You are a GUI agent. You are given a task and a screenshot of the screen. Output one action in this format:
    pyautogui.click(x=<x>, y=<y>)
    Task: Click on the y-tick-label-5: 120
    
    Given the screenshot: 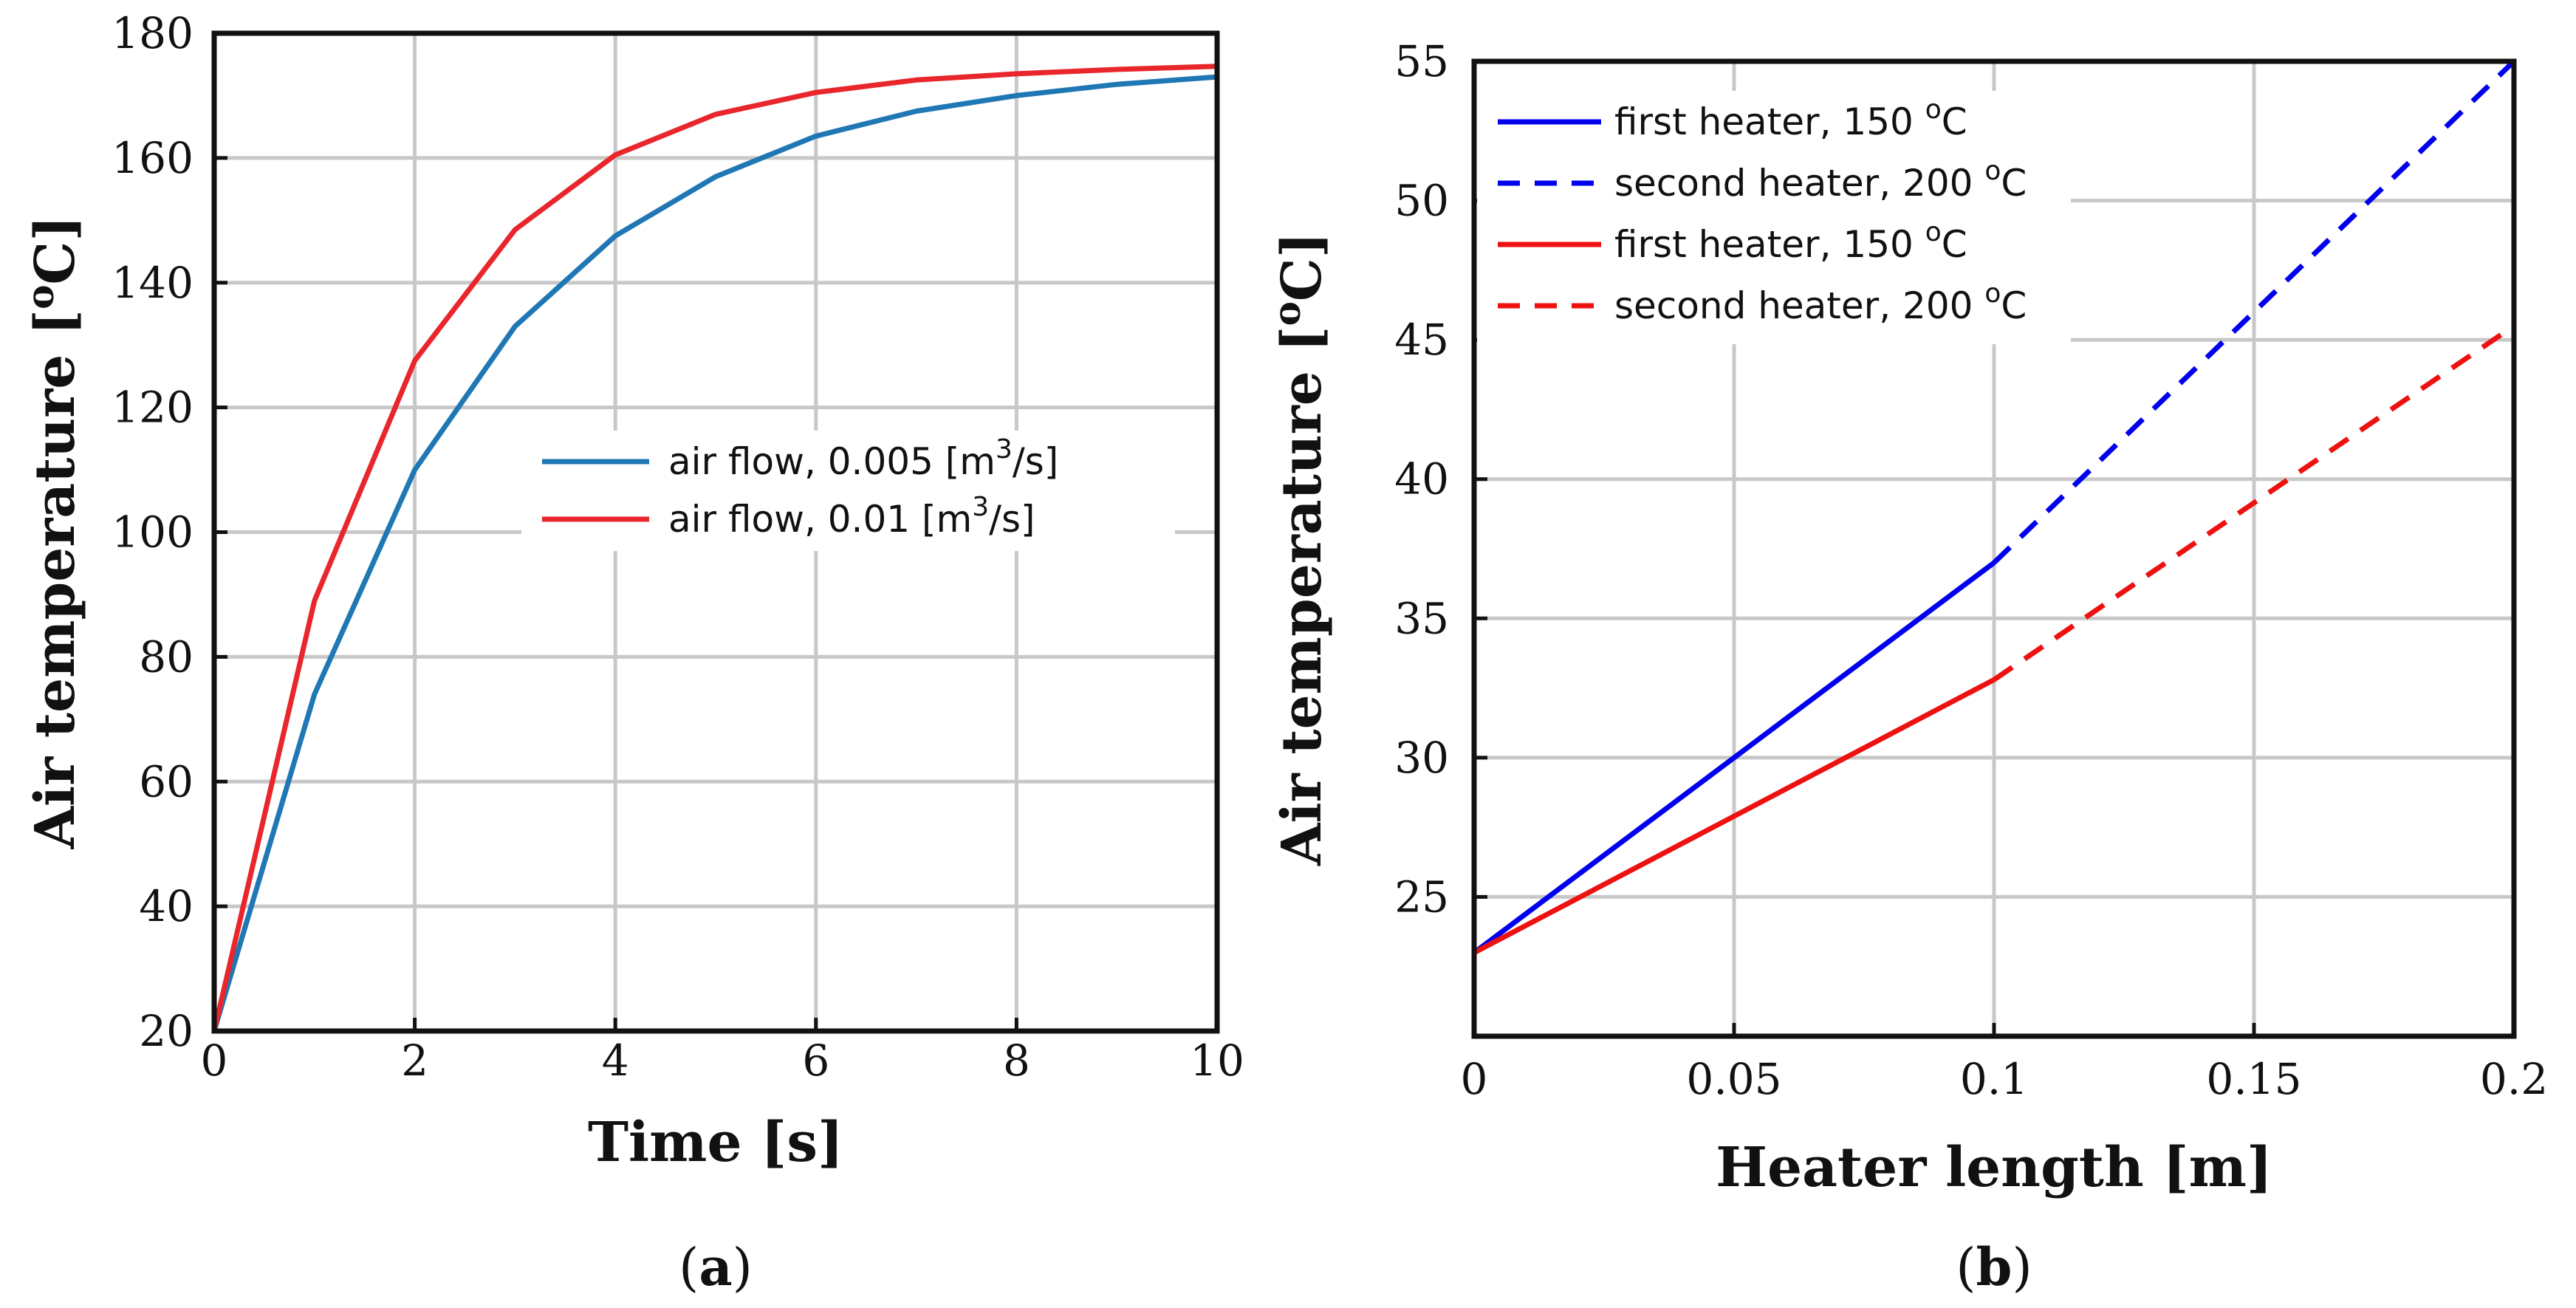 What is the action you would take?
    pyautogui.click(x=152, y=408)
    